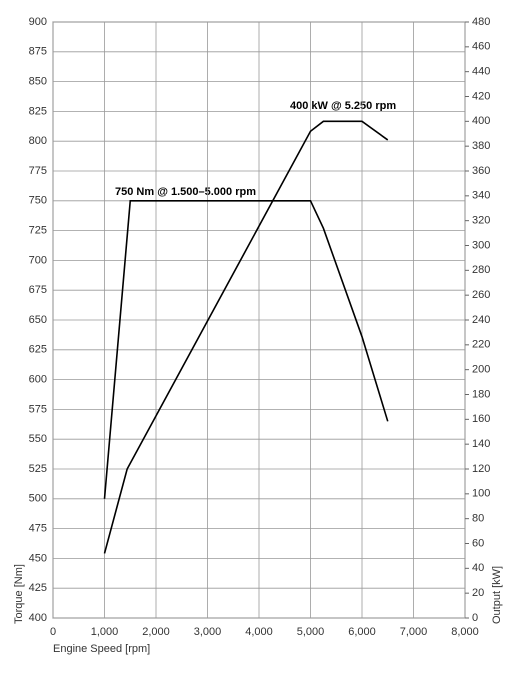  Describe the element at coordinates (481, 245) in the screenshot. I see `y2-tick-label: 300` at that location.